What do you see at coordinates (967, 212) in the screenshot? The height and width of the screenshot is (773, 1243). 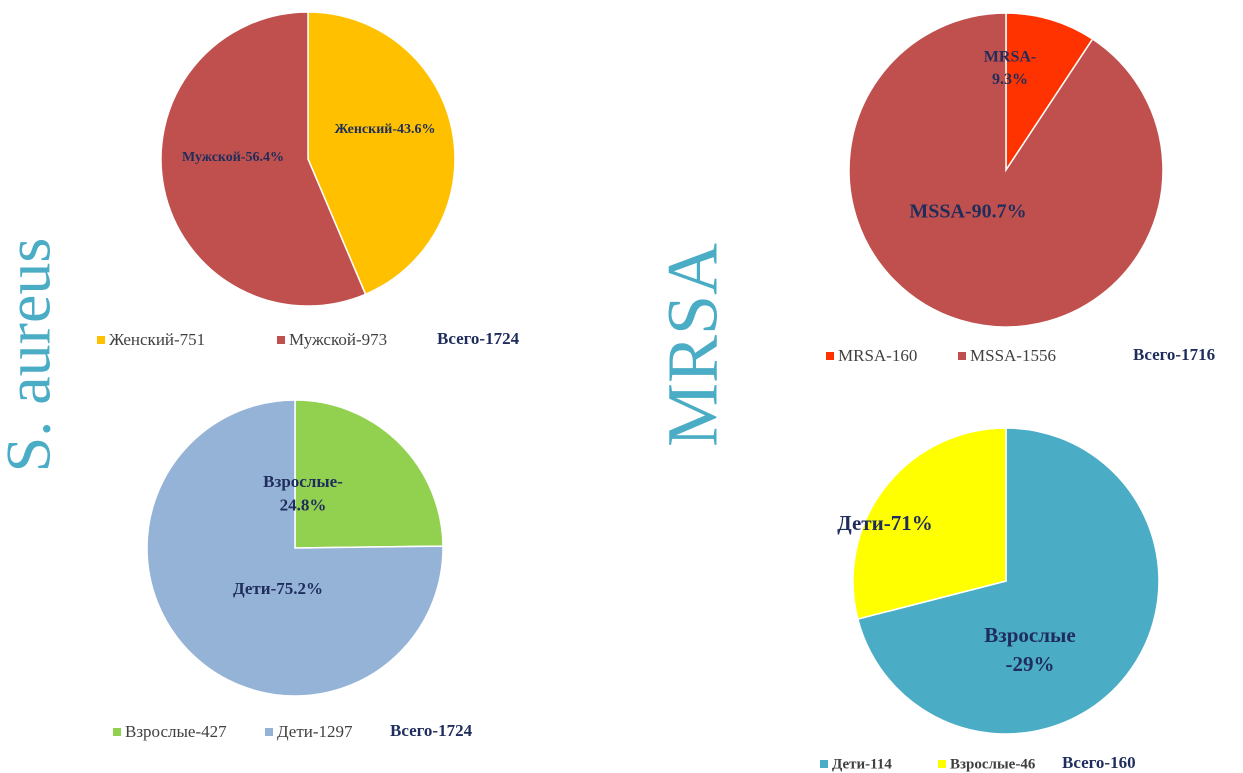 I see `slice-label: MSSA-90.7%` at bounding box center [967, 212].